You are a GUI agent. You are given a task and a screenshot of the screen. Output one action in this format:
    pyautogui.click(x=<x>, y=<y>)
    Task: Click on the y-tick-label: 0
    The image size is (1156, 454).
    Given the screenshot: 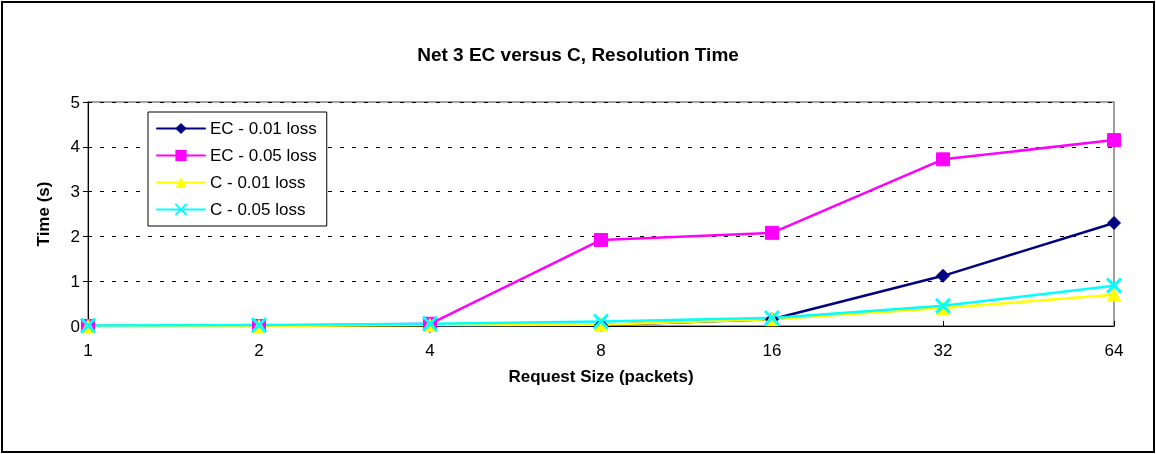 What is the action you would take?
    pyautogui.click(x=75, y=326)
    